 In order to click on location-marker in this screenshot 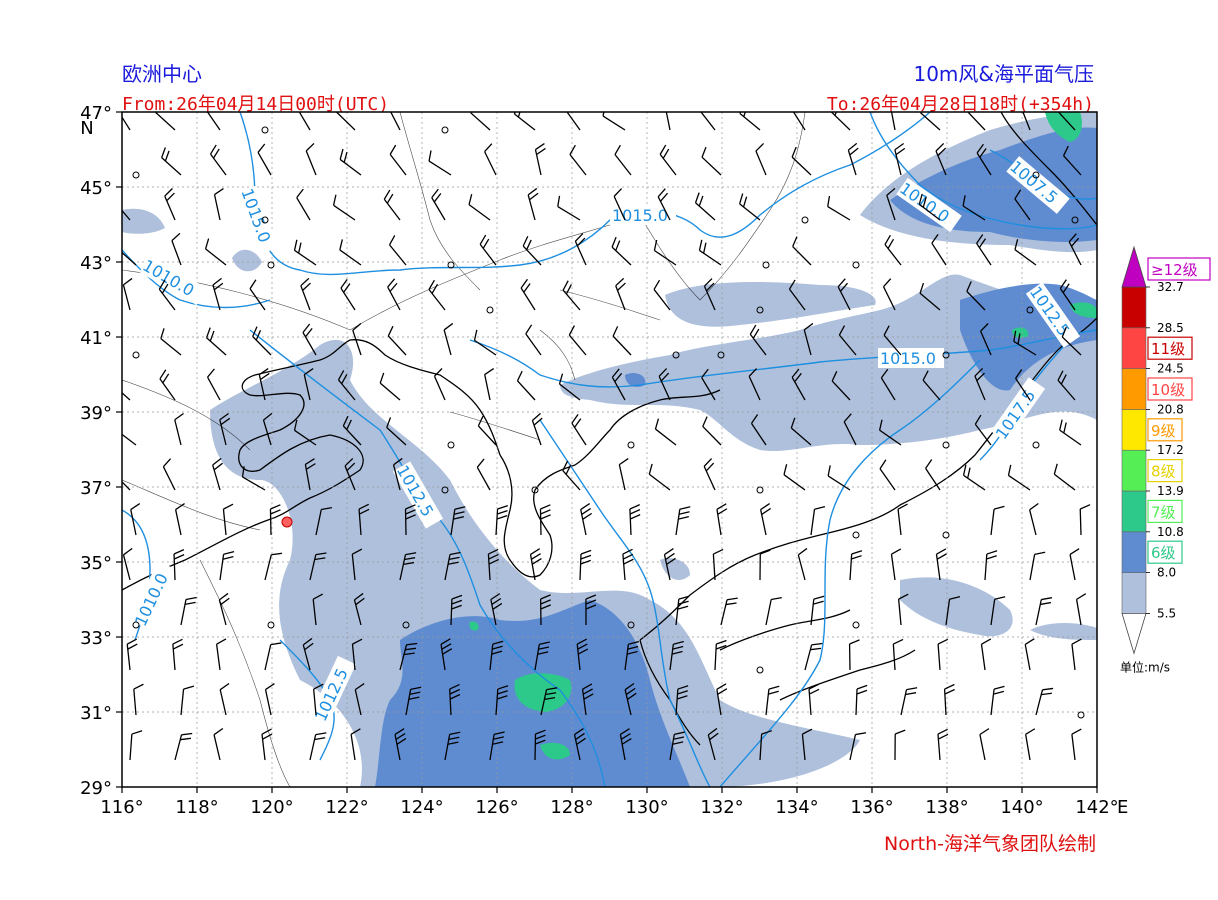, I will do `click(287, 522)`.